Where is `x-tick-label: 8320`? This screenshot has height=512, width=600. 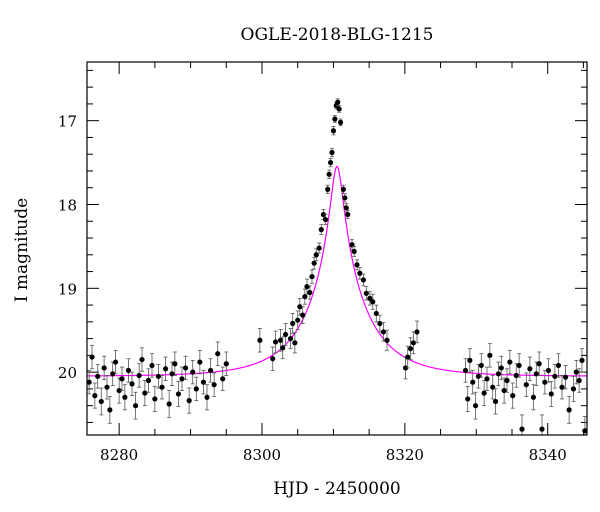 x-tick-label: 8320 is located at coordinates (405, 455).